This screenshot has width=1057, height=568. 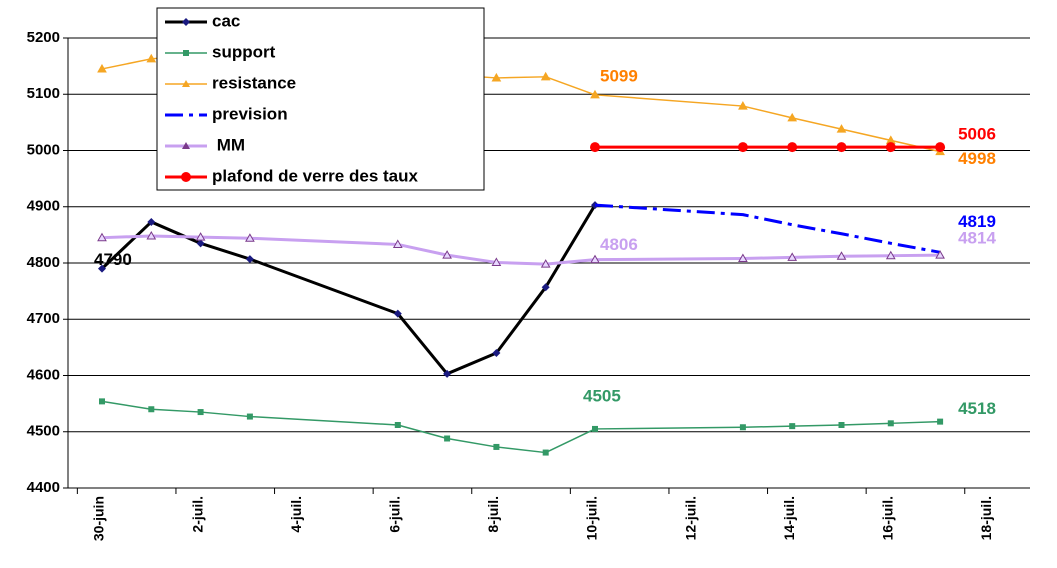 I want to click on x-tick-label: 18-juil., so click(x=986, y=518).